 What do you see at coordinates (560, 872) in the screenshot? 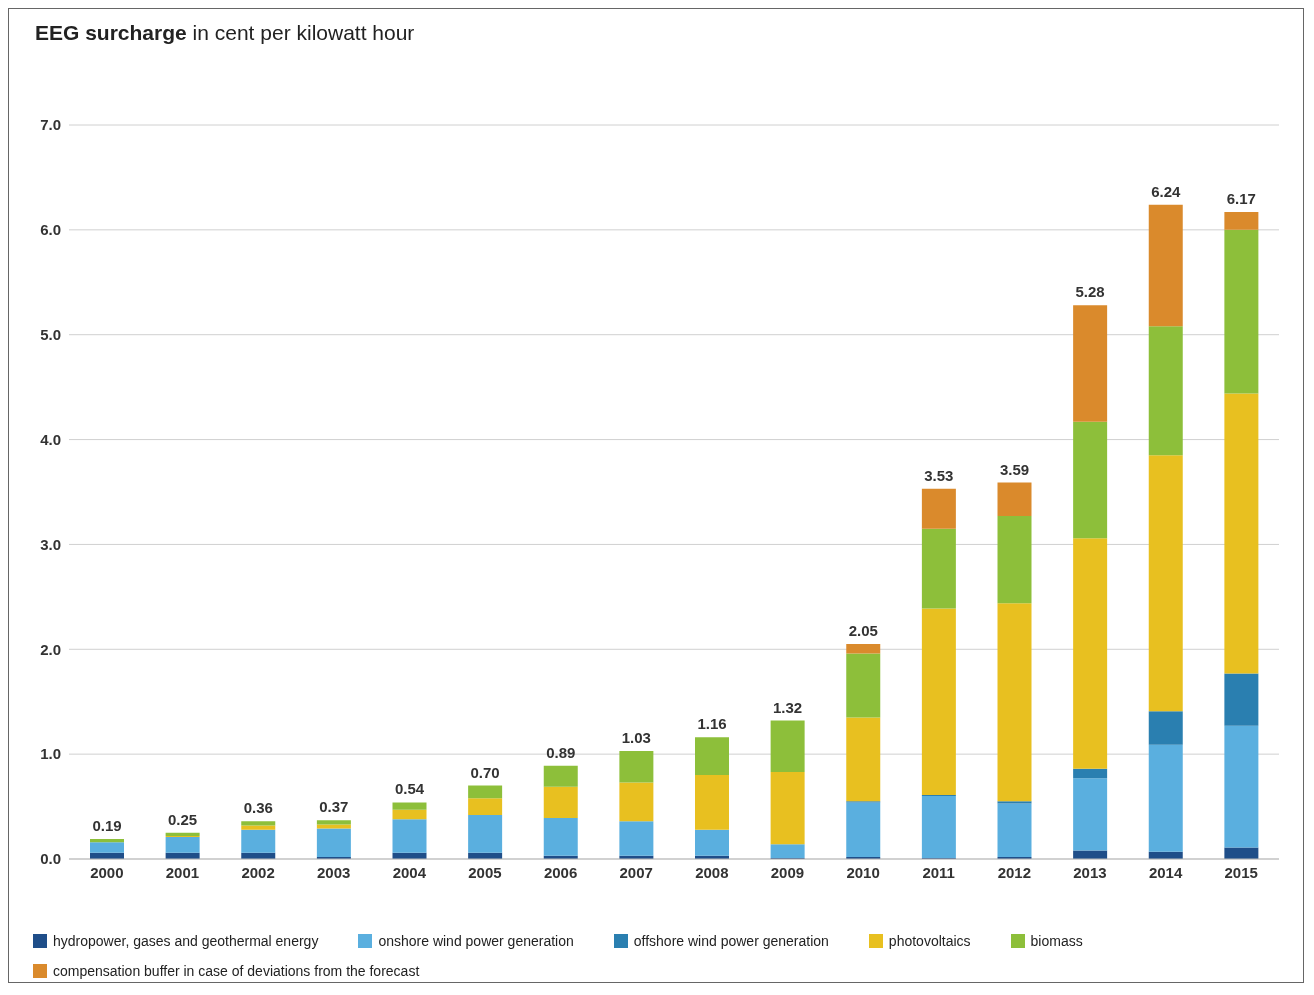
I see `x-tick-label: 2006` at bounding box center [560, 872].